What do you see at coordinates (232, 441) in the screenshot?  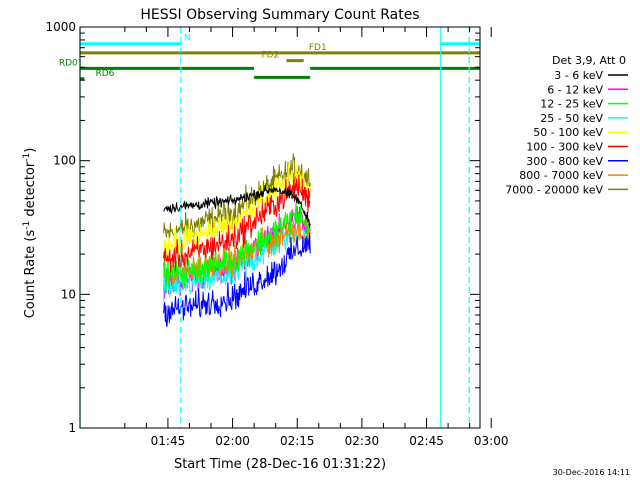 I see `x-tick-label: 02:00` at bounding box center [232, 441].